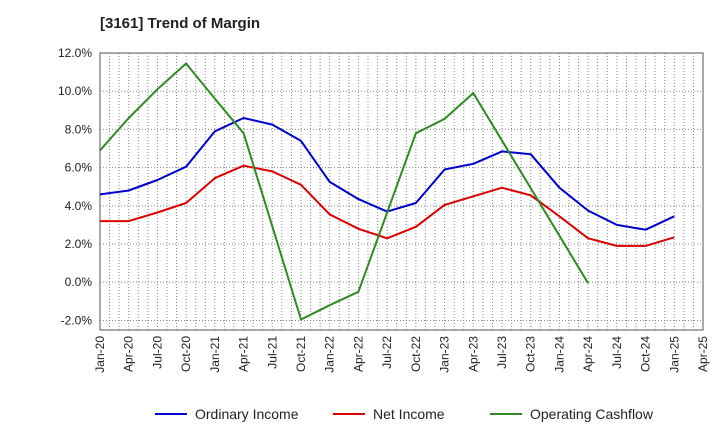  I want to click on x-tick-label: Jan-24, so click(559, 354).